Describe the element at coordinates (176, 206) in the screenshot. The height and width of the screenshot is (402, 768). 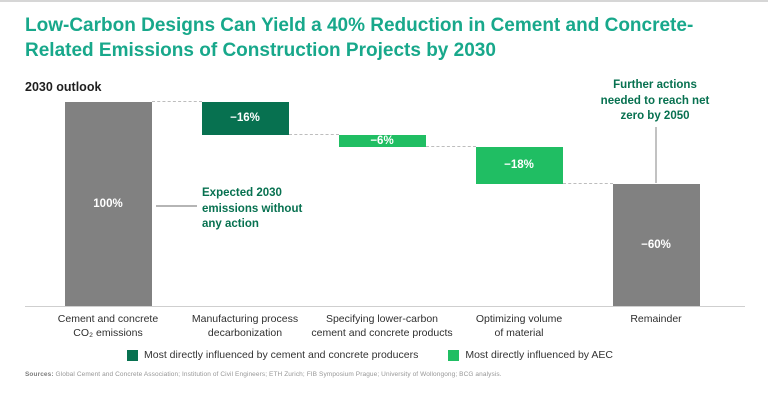
I see `annotation-leader-line` at that location.